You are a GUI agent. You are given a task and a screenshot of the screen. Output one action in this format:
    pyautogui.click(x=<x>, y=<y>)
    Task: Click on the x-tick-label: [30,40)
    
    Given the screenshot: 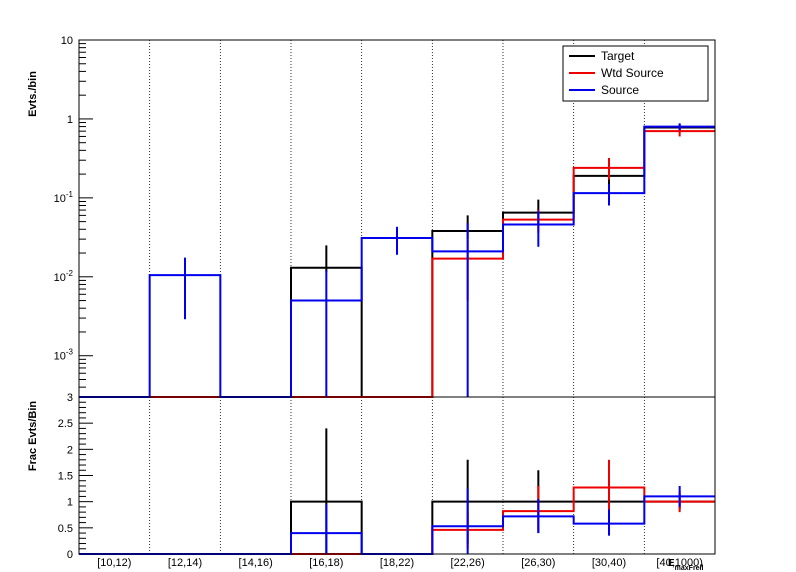 What is the action you would take?
    pyautogui.click(x=609, y=563)
    